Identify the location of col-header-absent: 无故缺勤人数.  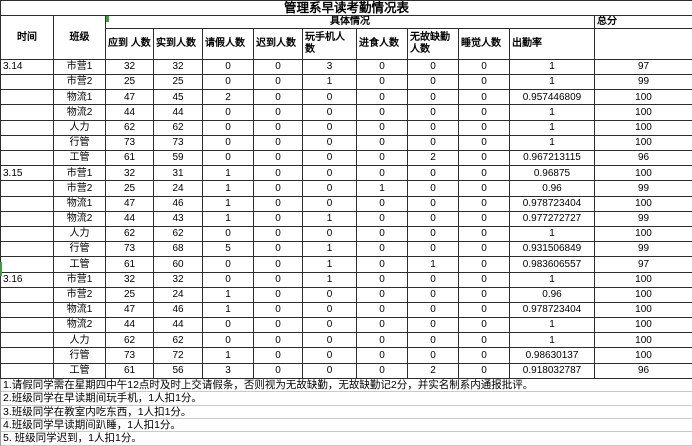
(433, 43).